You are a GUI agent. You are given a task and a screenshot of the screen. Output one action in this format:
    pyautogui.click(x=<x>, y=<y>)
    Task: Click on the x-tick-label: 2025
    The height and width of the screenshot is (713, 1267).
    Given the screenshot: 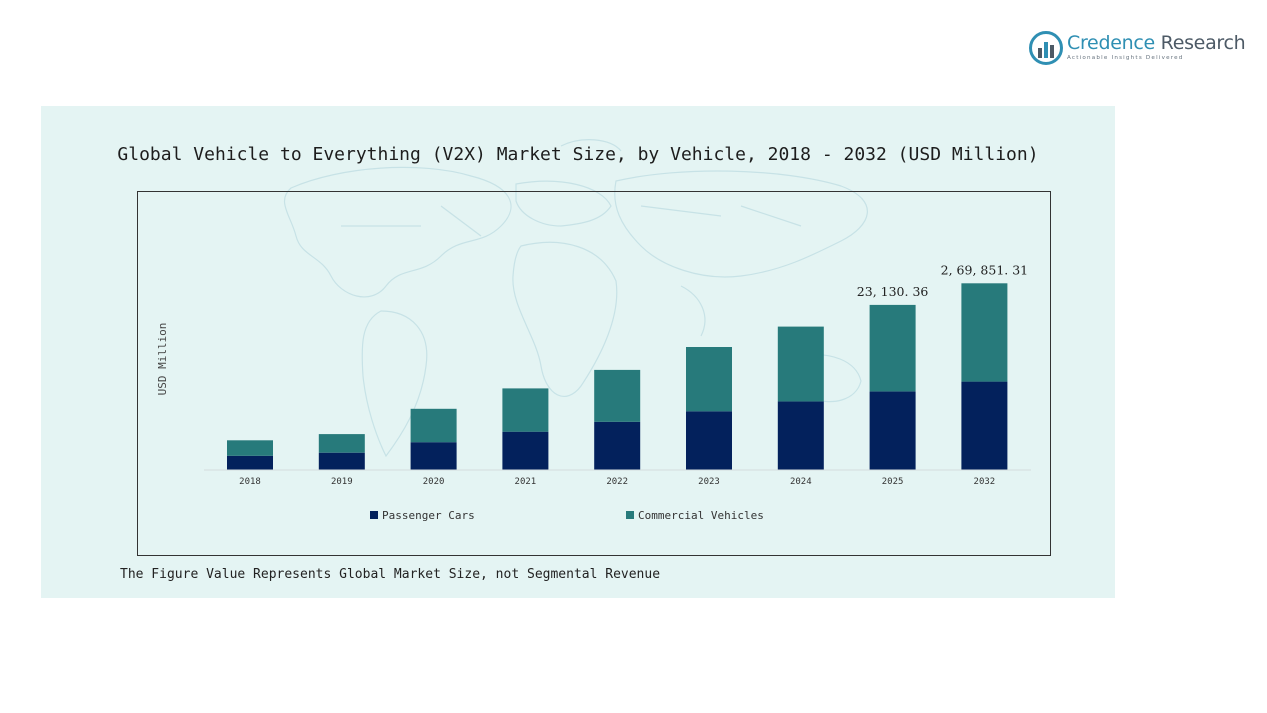 What is the action you would take?
    pyautogui.click(x=893, y=482)
    